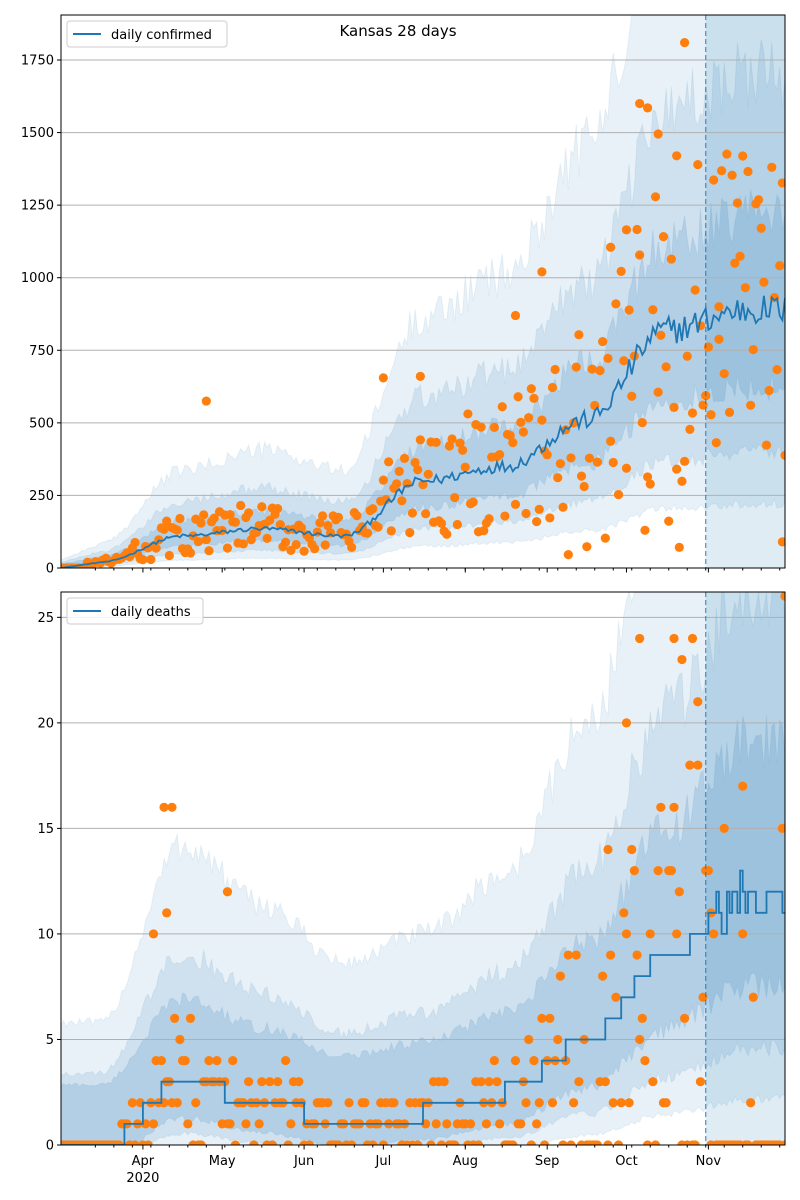  What do you see at coordinates (45, 723) in the screenshot?
I see `y-tick-label: 20` at bounding box center [45, 723].